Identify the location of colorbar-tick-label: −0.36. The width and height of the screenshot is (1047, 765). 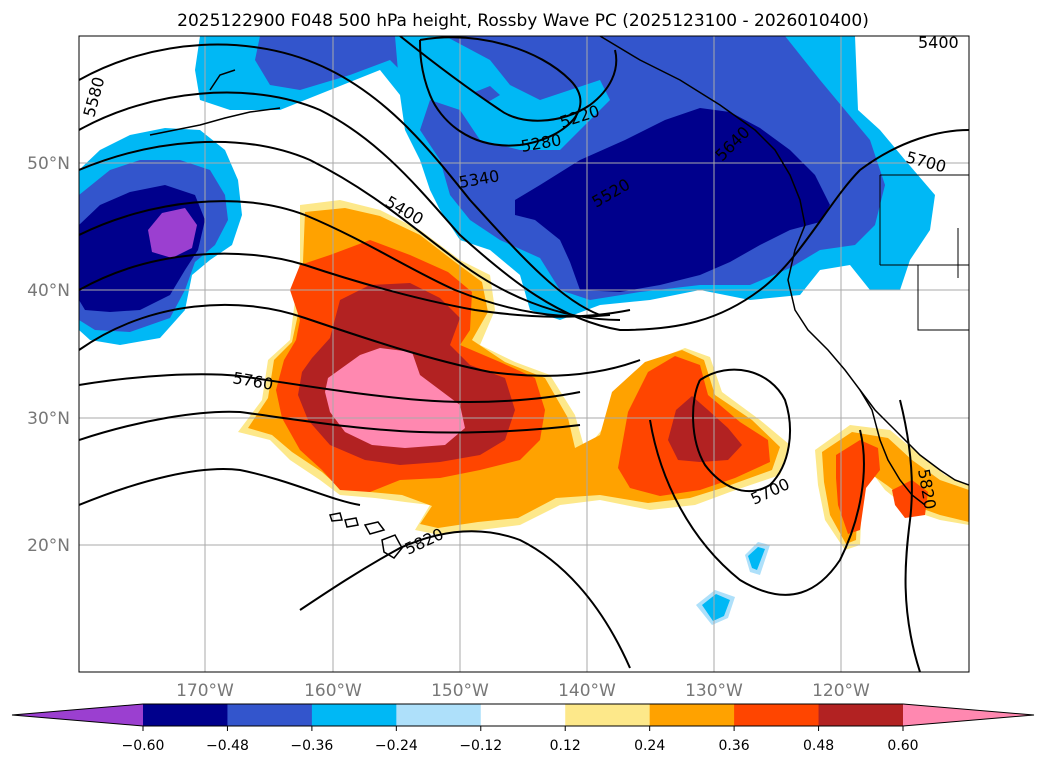
(311, 746).